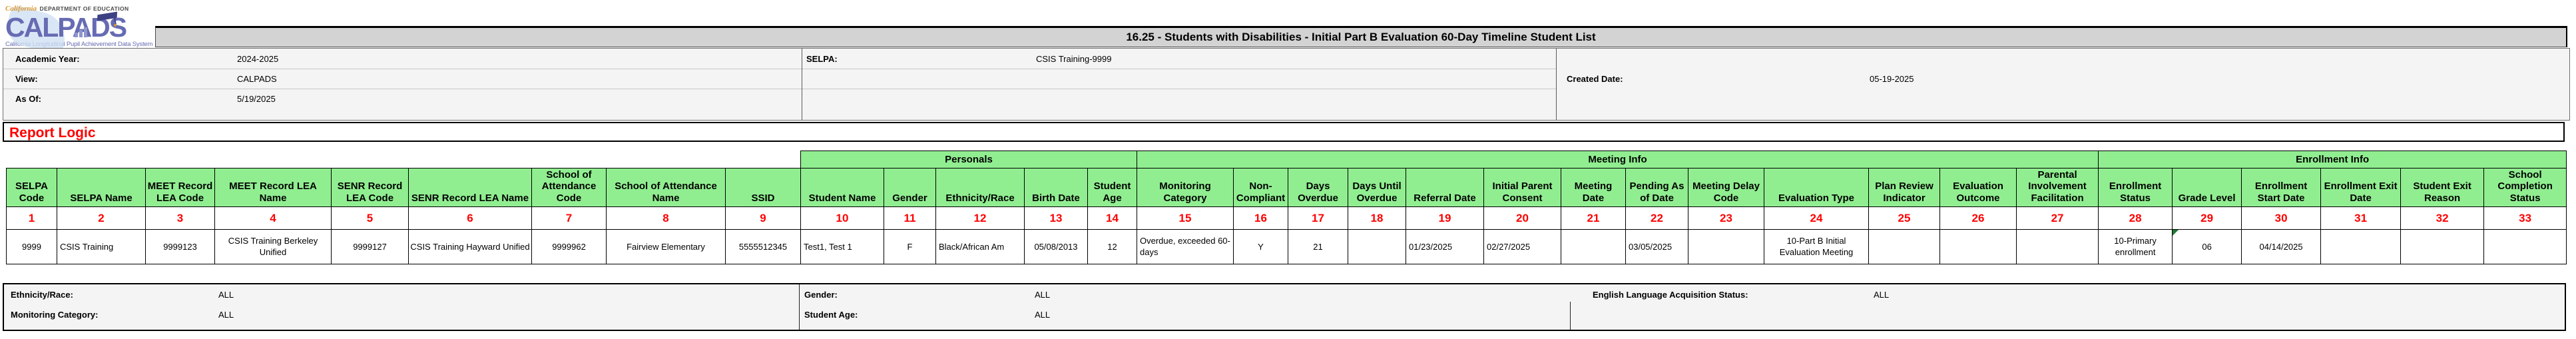 Image resolution: width=2576 pixels, height=339 pixels. I want to click on data-cell-school-of-attendance-name: Fairview Elementary, so click(666, 247).